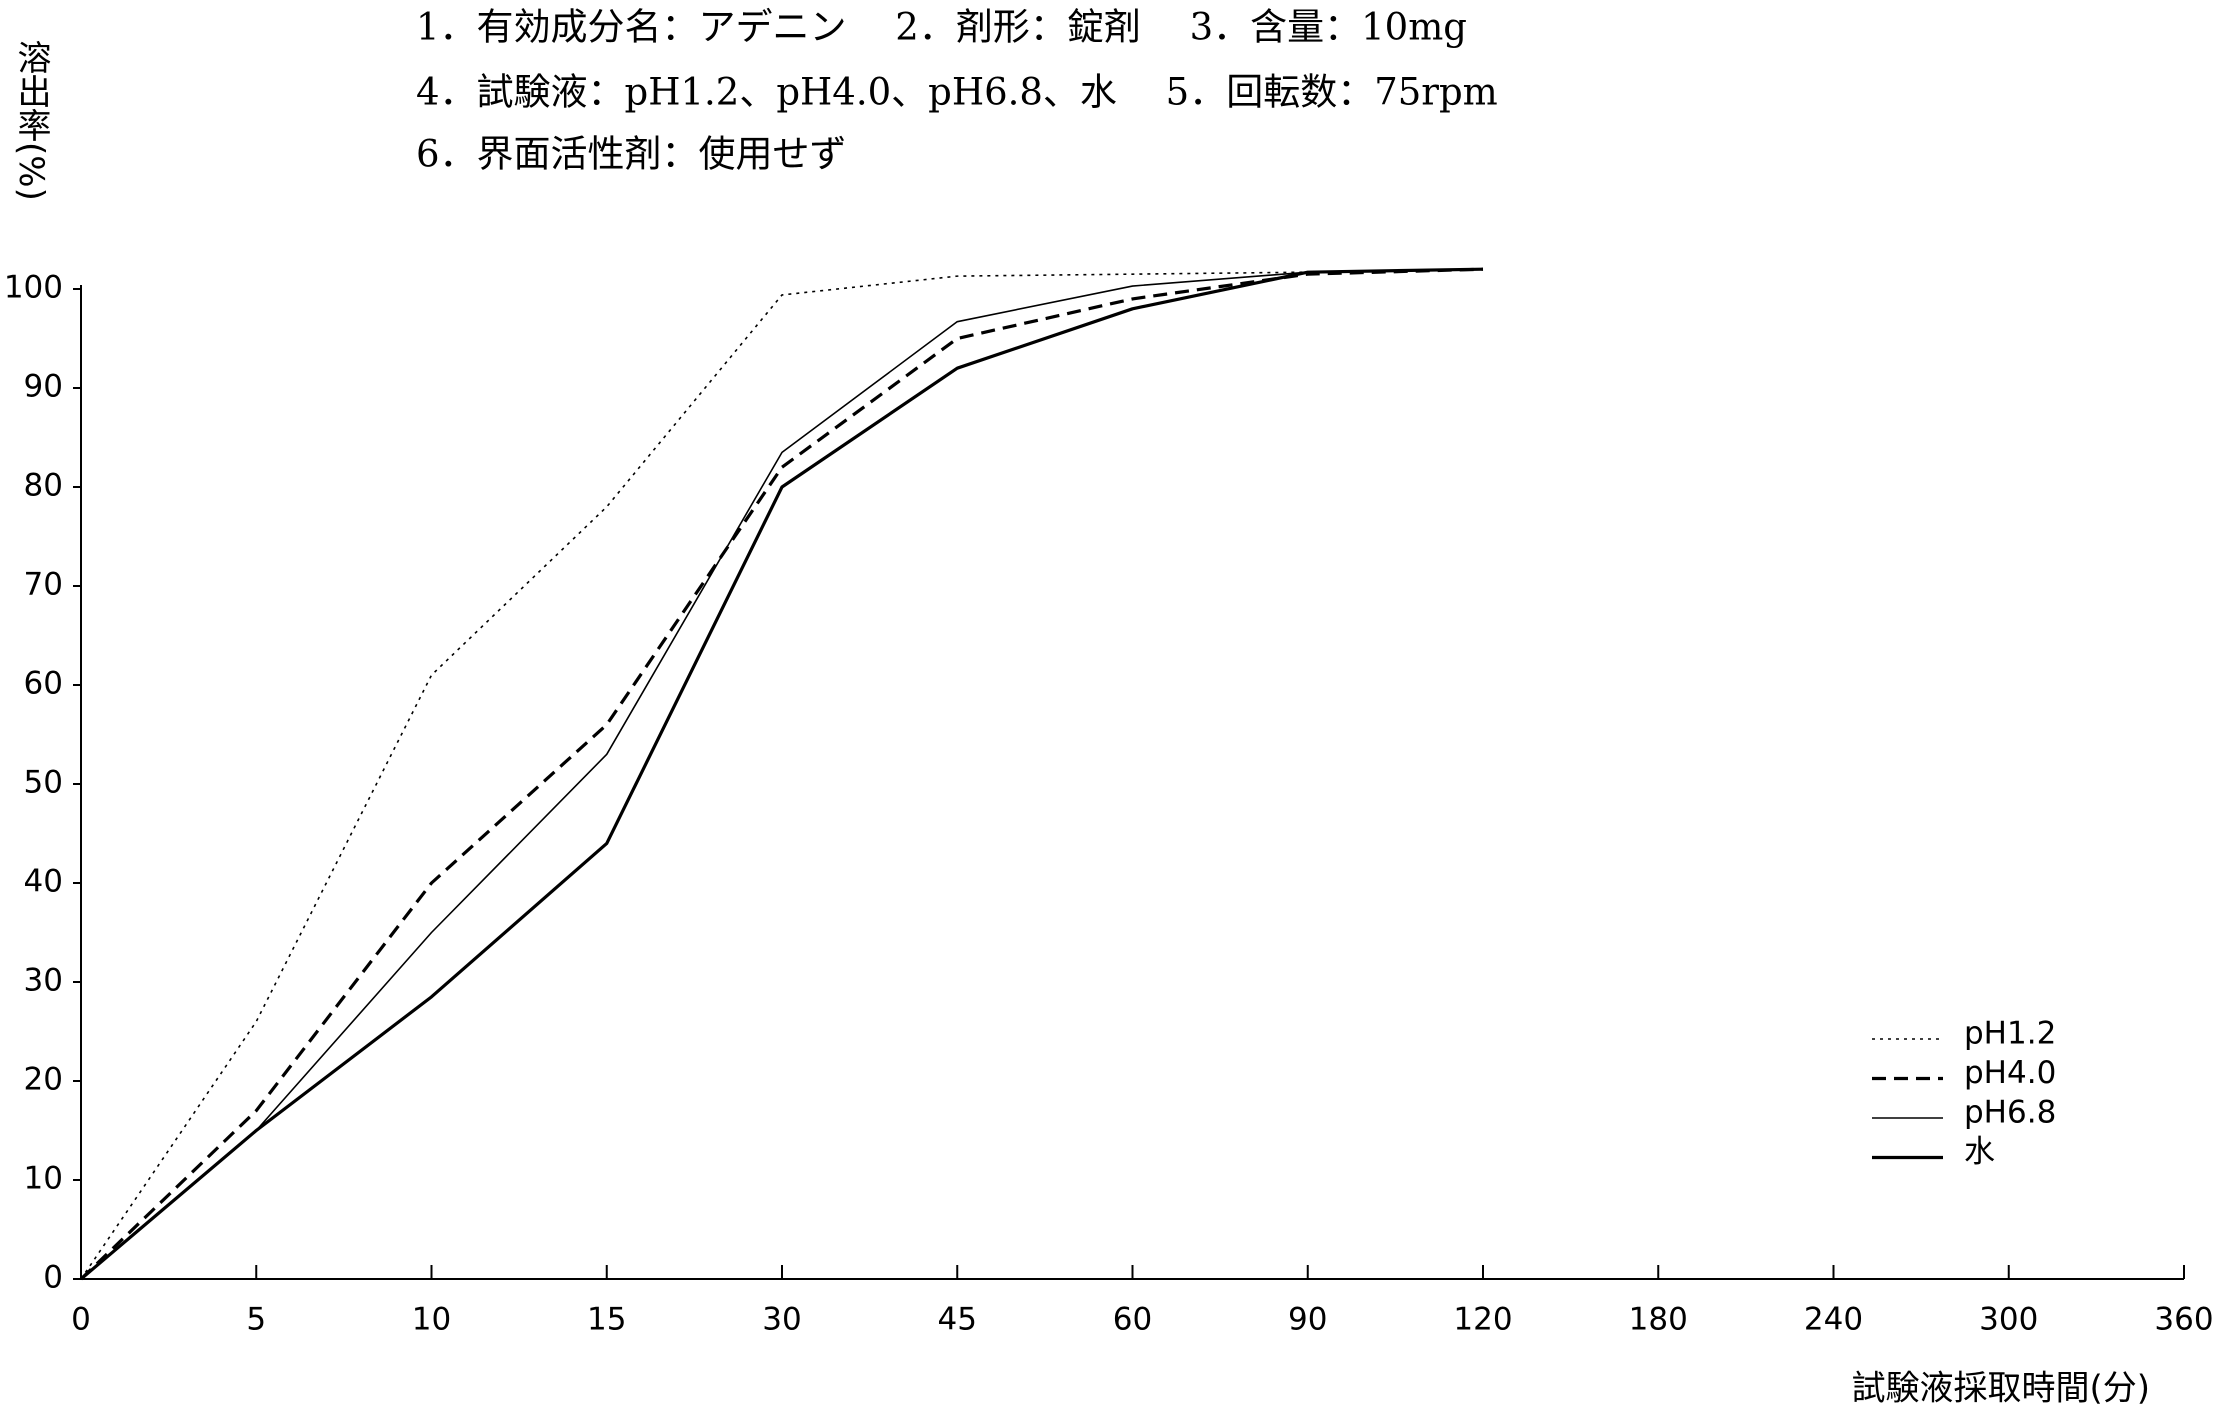 The image size is (2224, 1417). Describe the element at coordinates (43, 783) in the screenshot. I see `y-tick-label: 50` at that location.